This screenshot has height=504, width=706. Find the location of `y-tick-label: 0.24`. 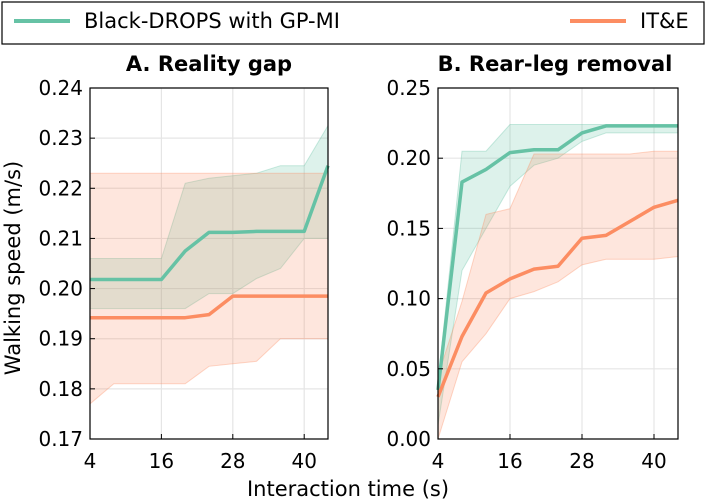

y-tick-label: 0.24 is located at coordinates (60, 88).